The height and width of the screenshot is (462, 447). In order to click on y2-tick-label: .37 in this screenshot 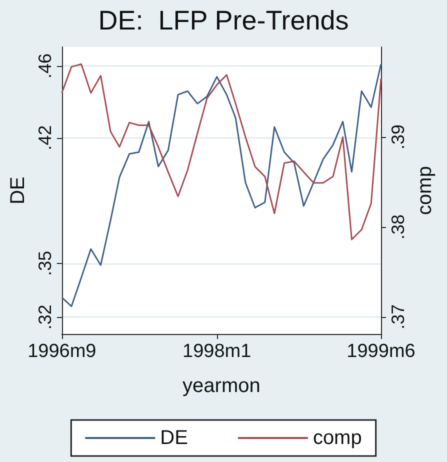, I will do `click(398, 317)`.